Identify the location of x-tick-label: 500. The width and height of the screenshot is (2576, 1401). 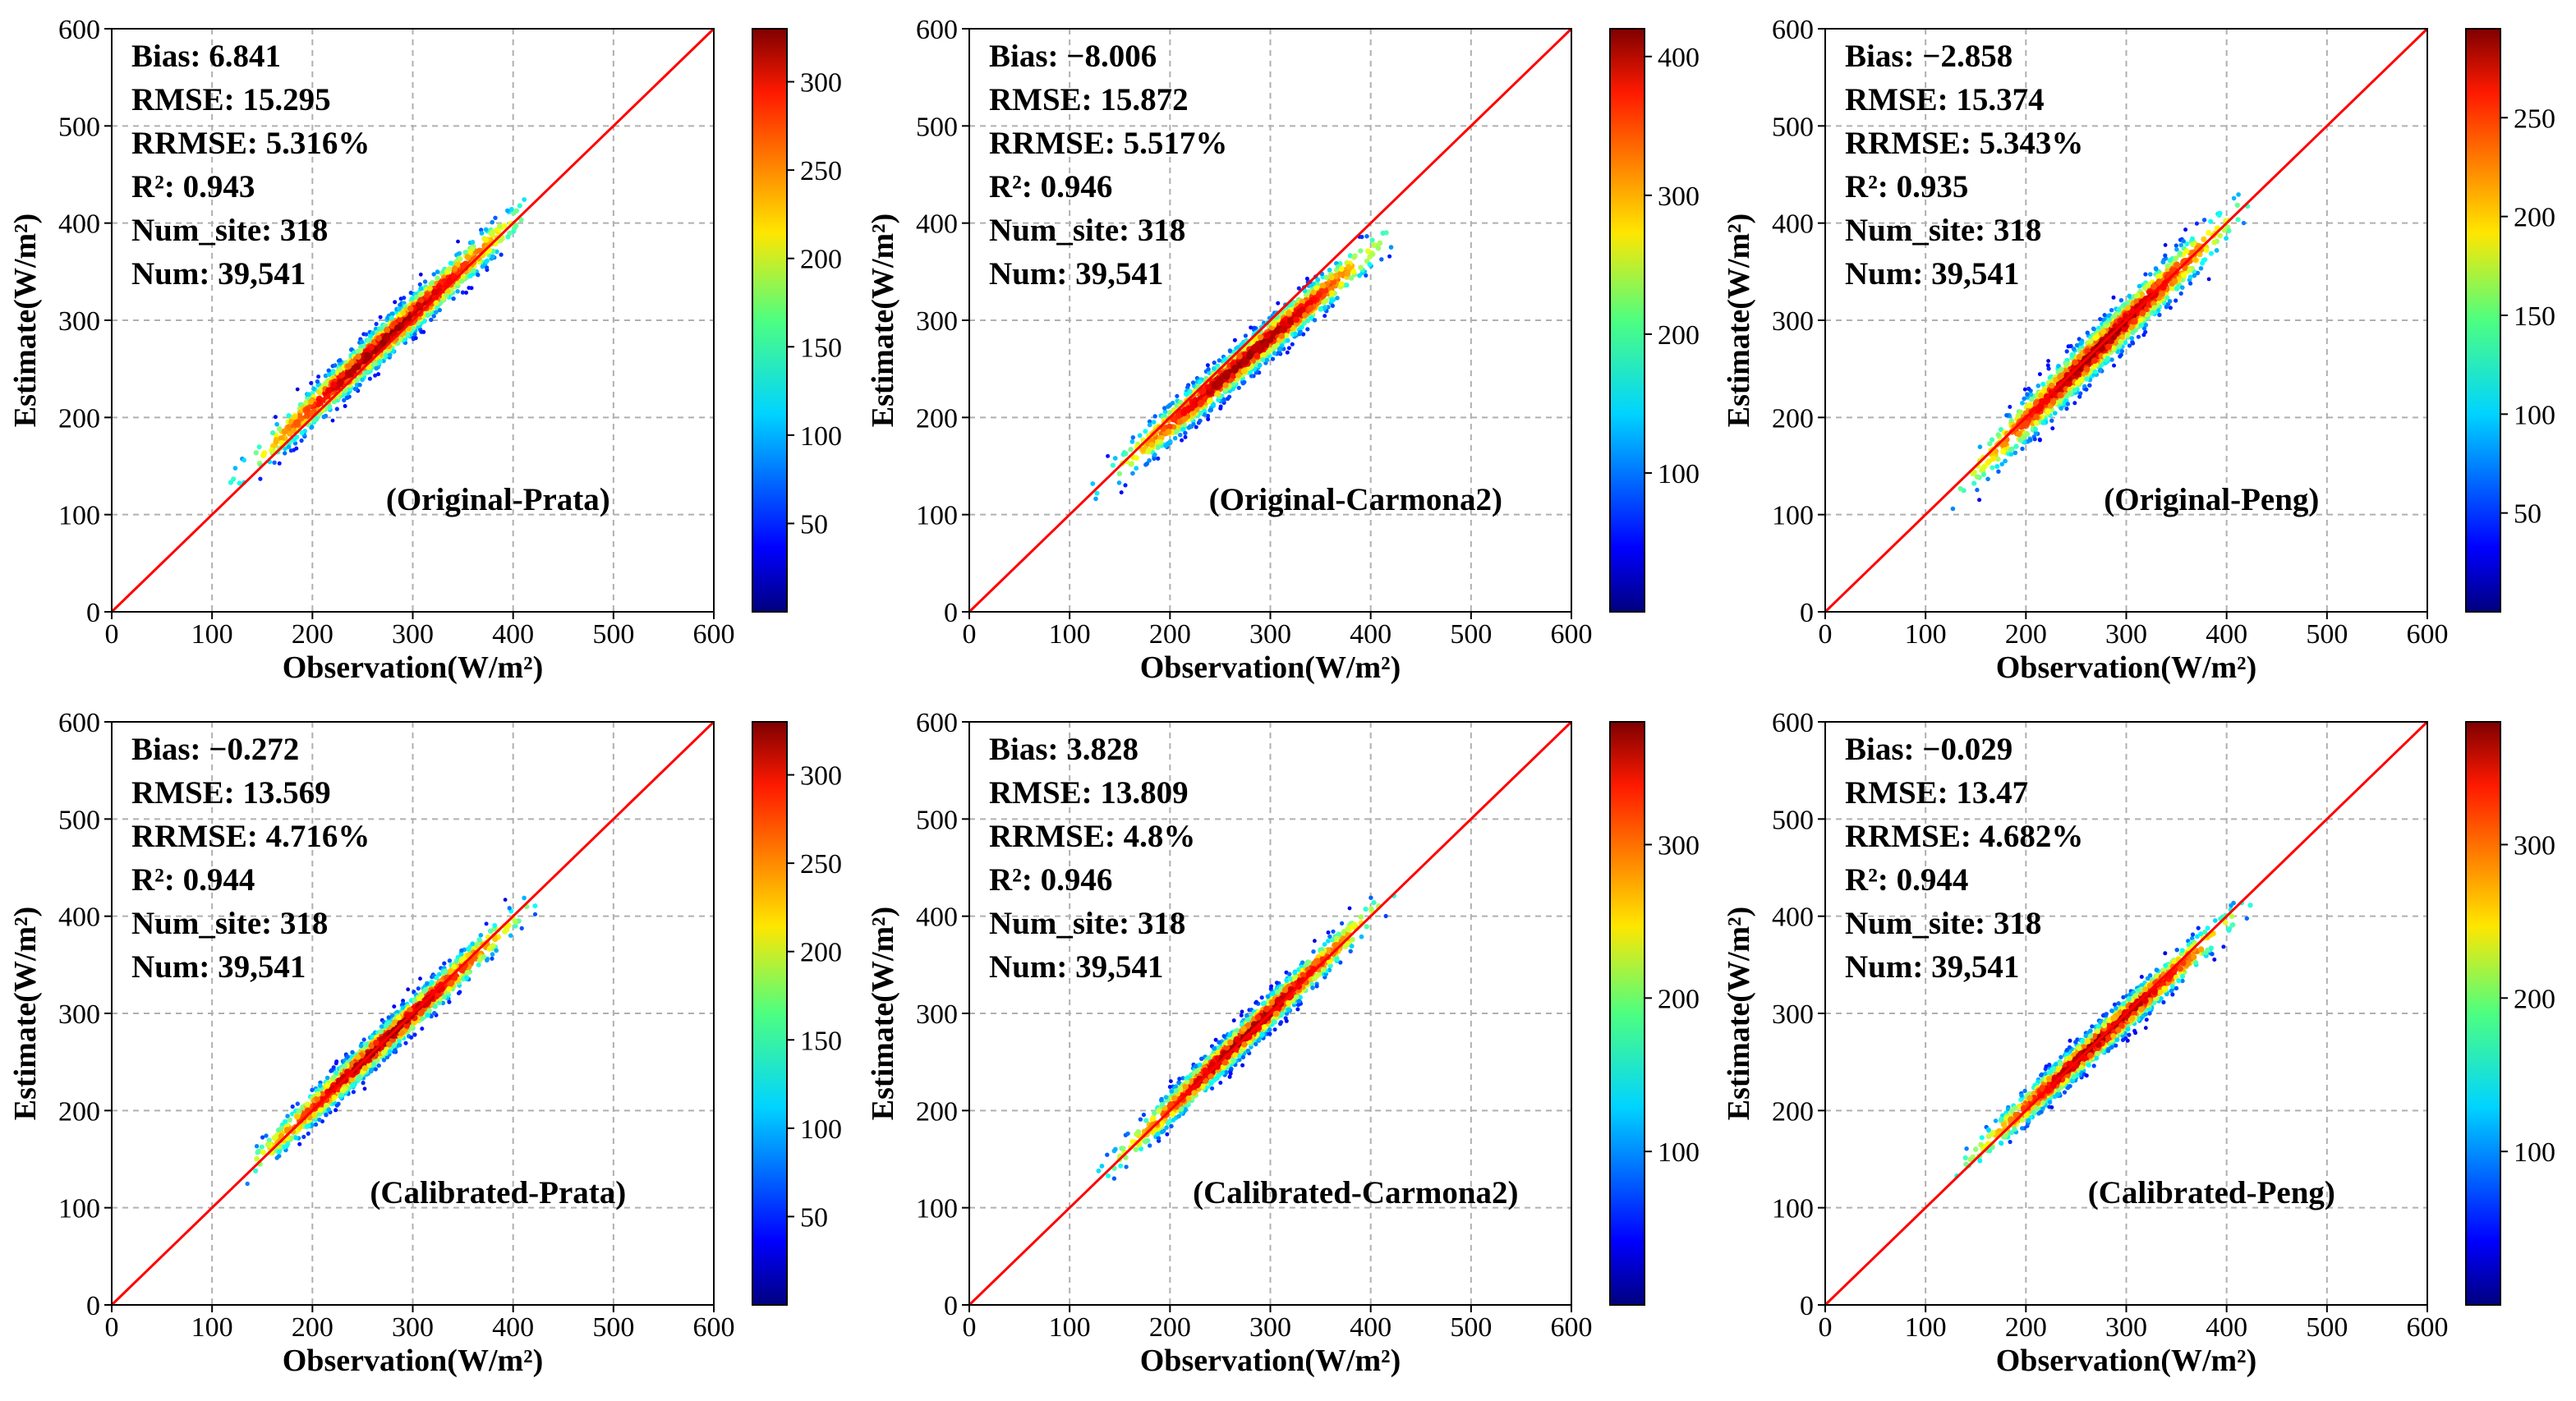
(1471, 634).